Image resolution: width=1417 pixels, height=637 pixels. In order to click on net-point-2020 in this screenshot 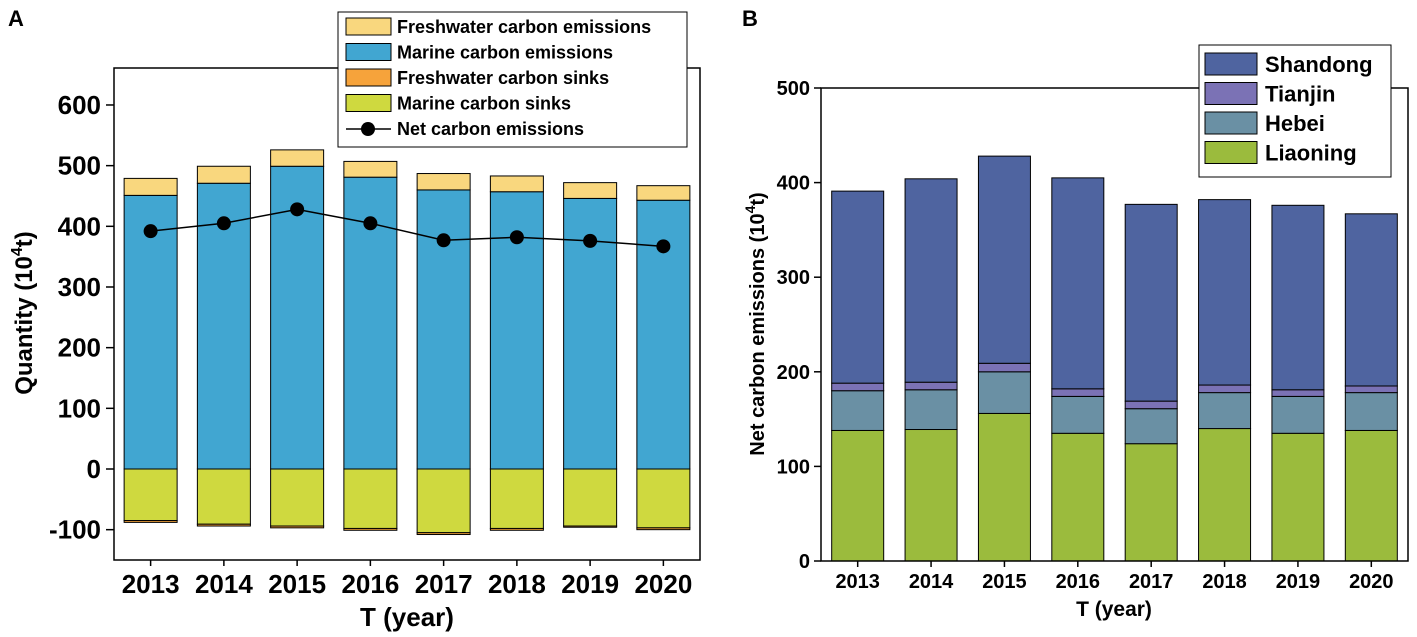, I will do `click(663, 246)`.